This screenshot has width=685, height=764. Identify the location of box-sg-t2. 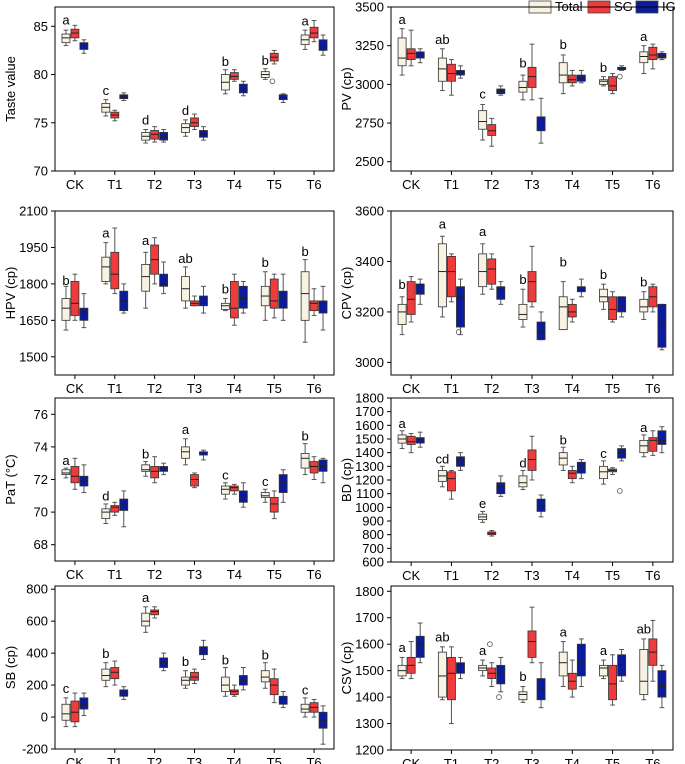
(492, 132).